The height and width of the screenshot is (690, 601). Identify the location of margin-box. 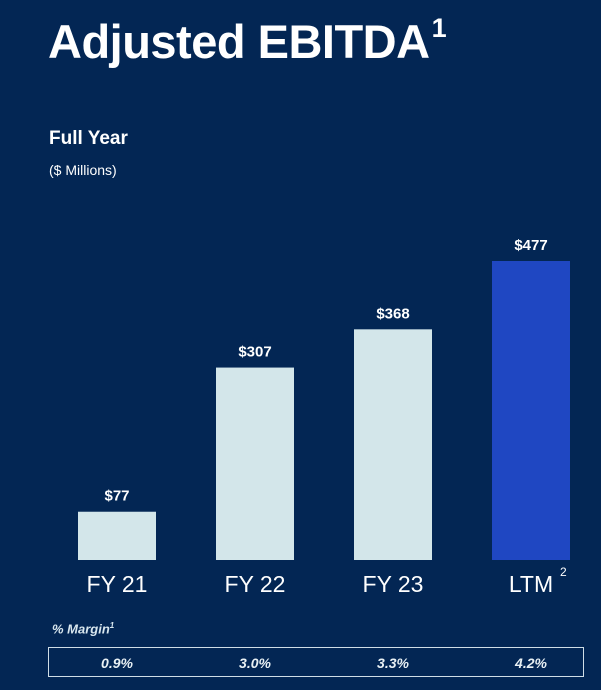
(316, 662).